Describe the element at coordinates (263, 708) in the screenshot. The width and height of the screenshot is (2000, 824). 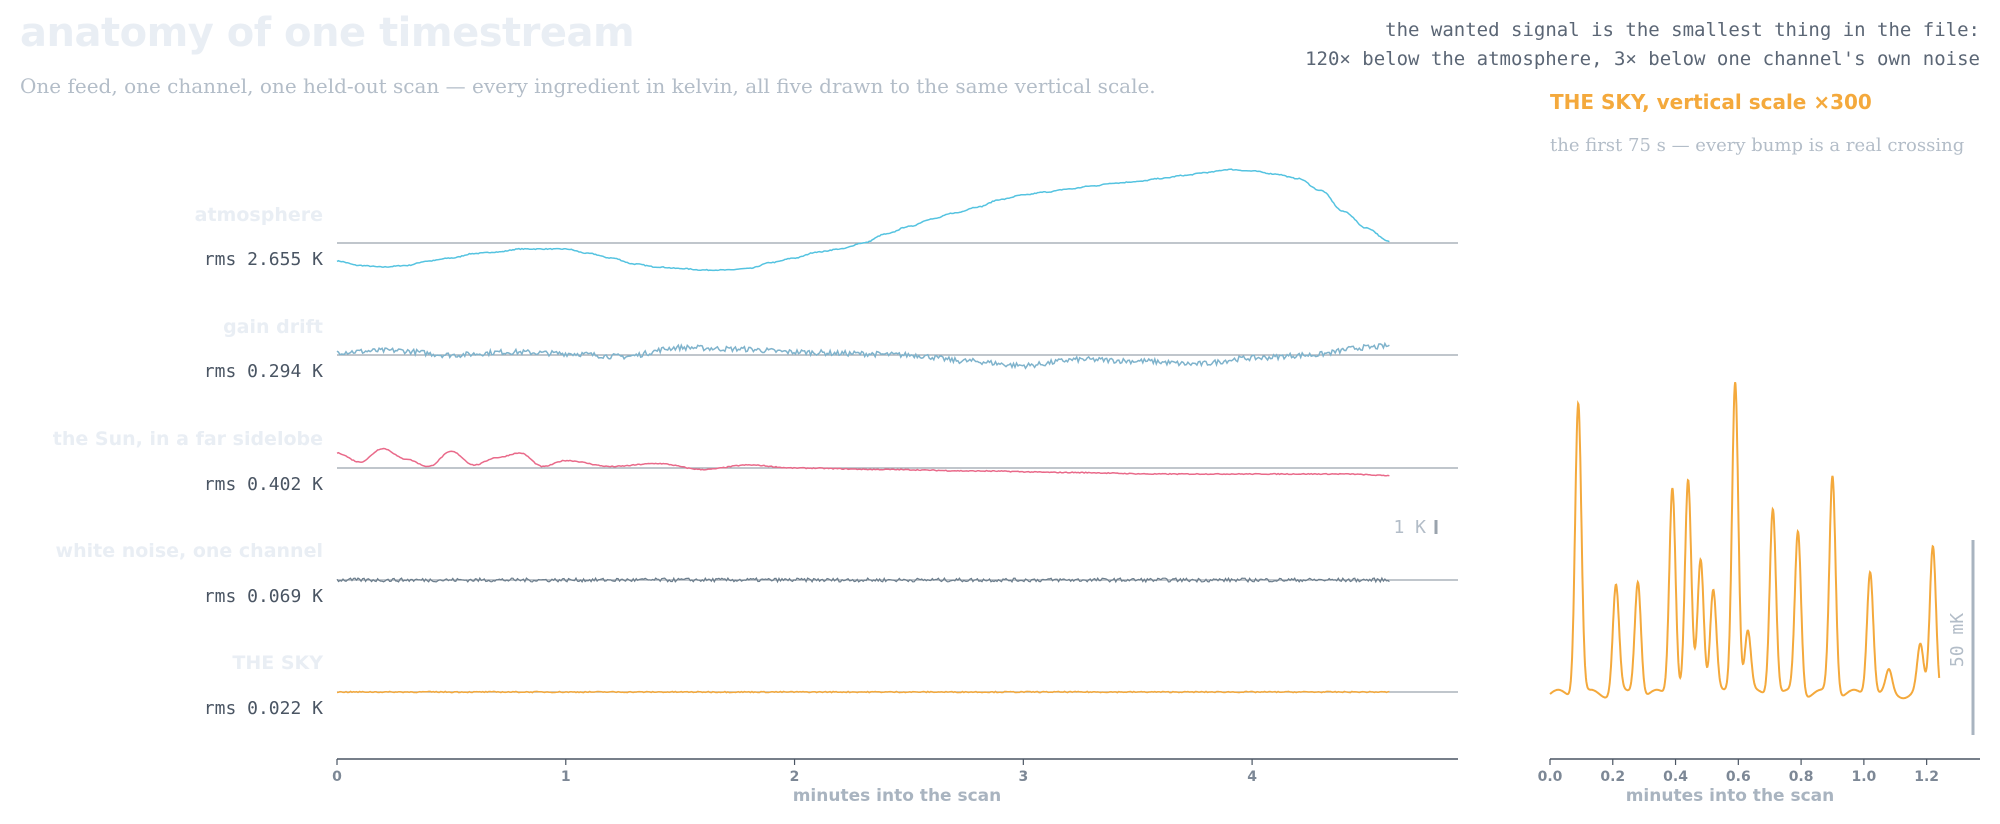
I see `rms-label: rms 0.022 K` at that location.